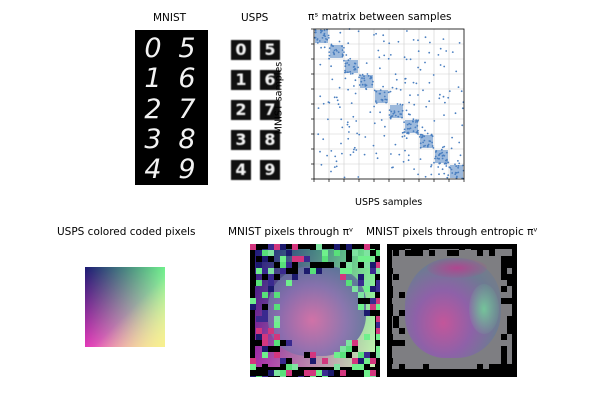 The height and width of the screenshot is (400, 600). What do you see at coordinates (270, 50) in the screenshot?
I see `usps-digit: 5` at bounding box center [270, 50].